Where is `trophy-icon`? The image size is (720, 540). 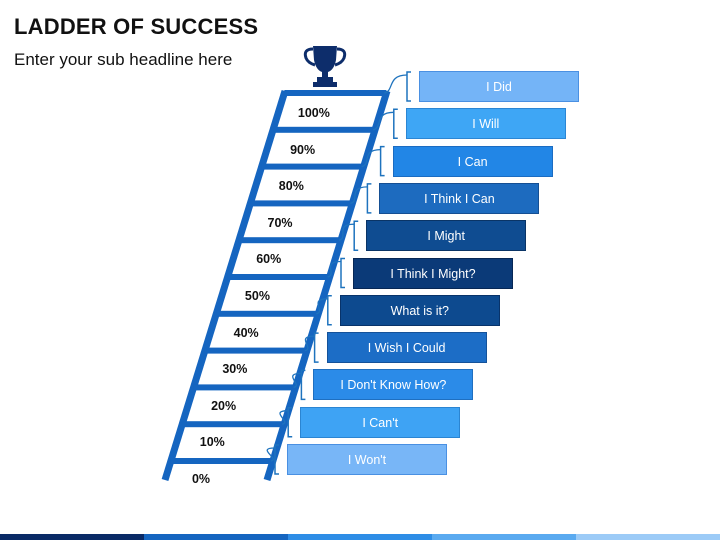 trophy-icon is located at coordinates (325, 66).